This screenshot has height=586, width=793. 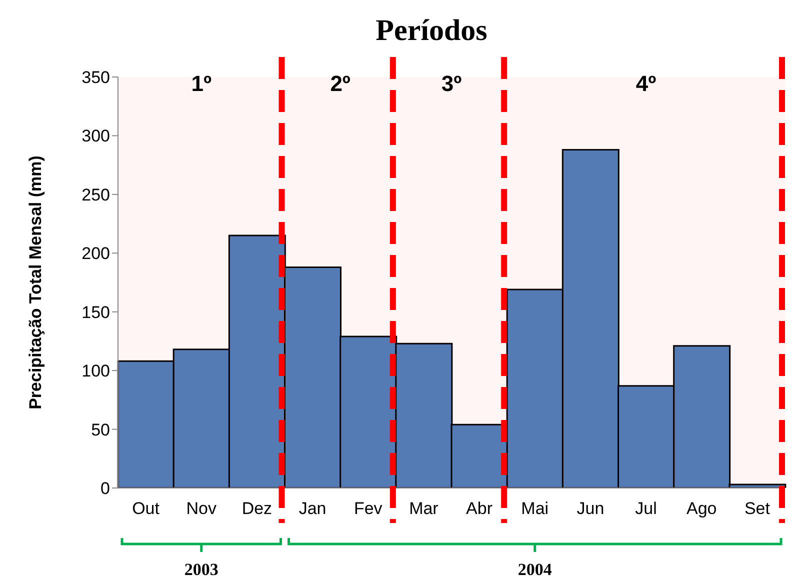 I want to click on x-tick-label: Ago, so click(x=701, y=508).